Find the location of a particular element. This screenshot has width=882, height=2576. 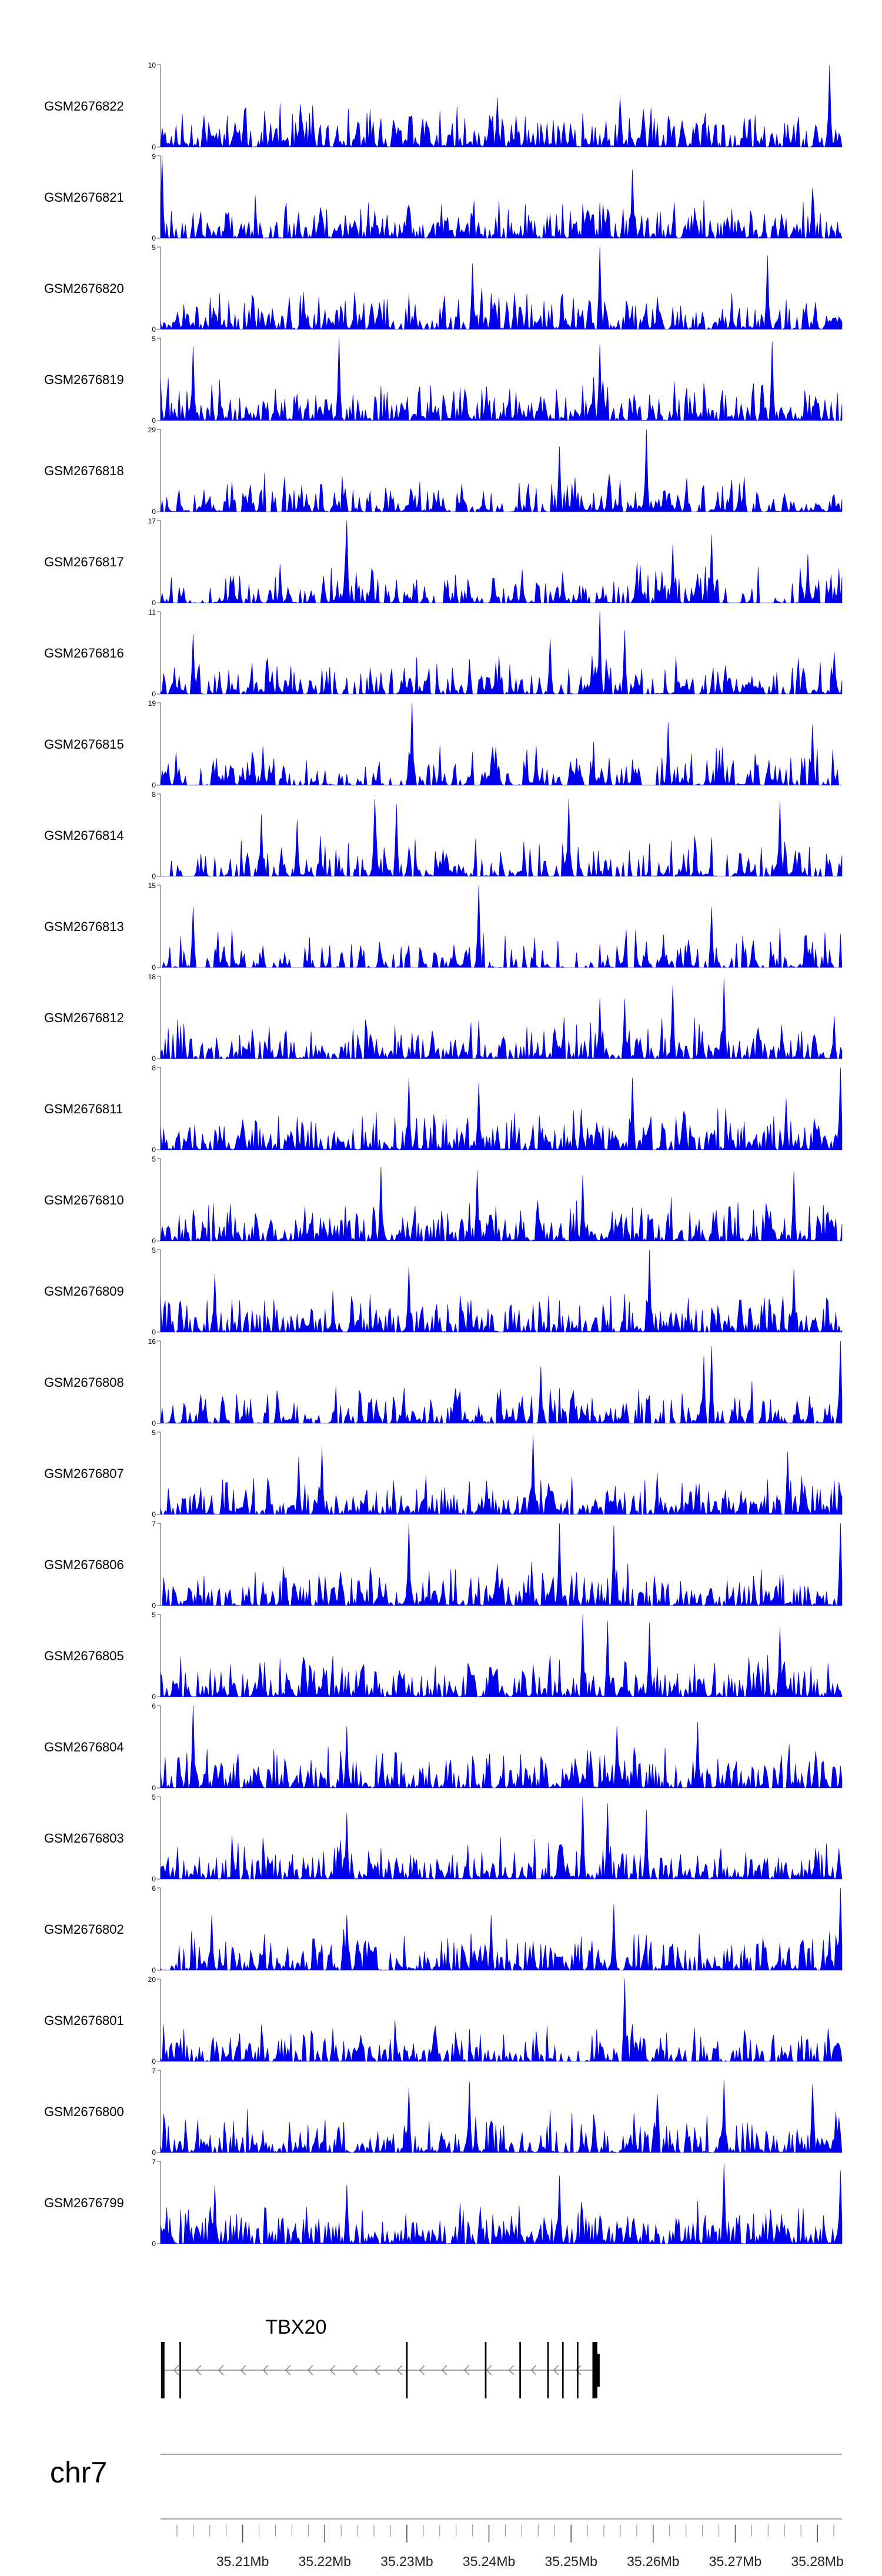

track-label: GSM2676822 is located at coordinates (84, 106).